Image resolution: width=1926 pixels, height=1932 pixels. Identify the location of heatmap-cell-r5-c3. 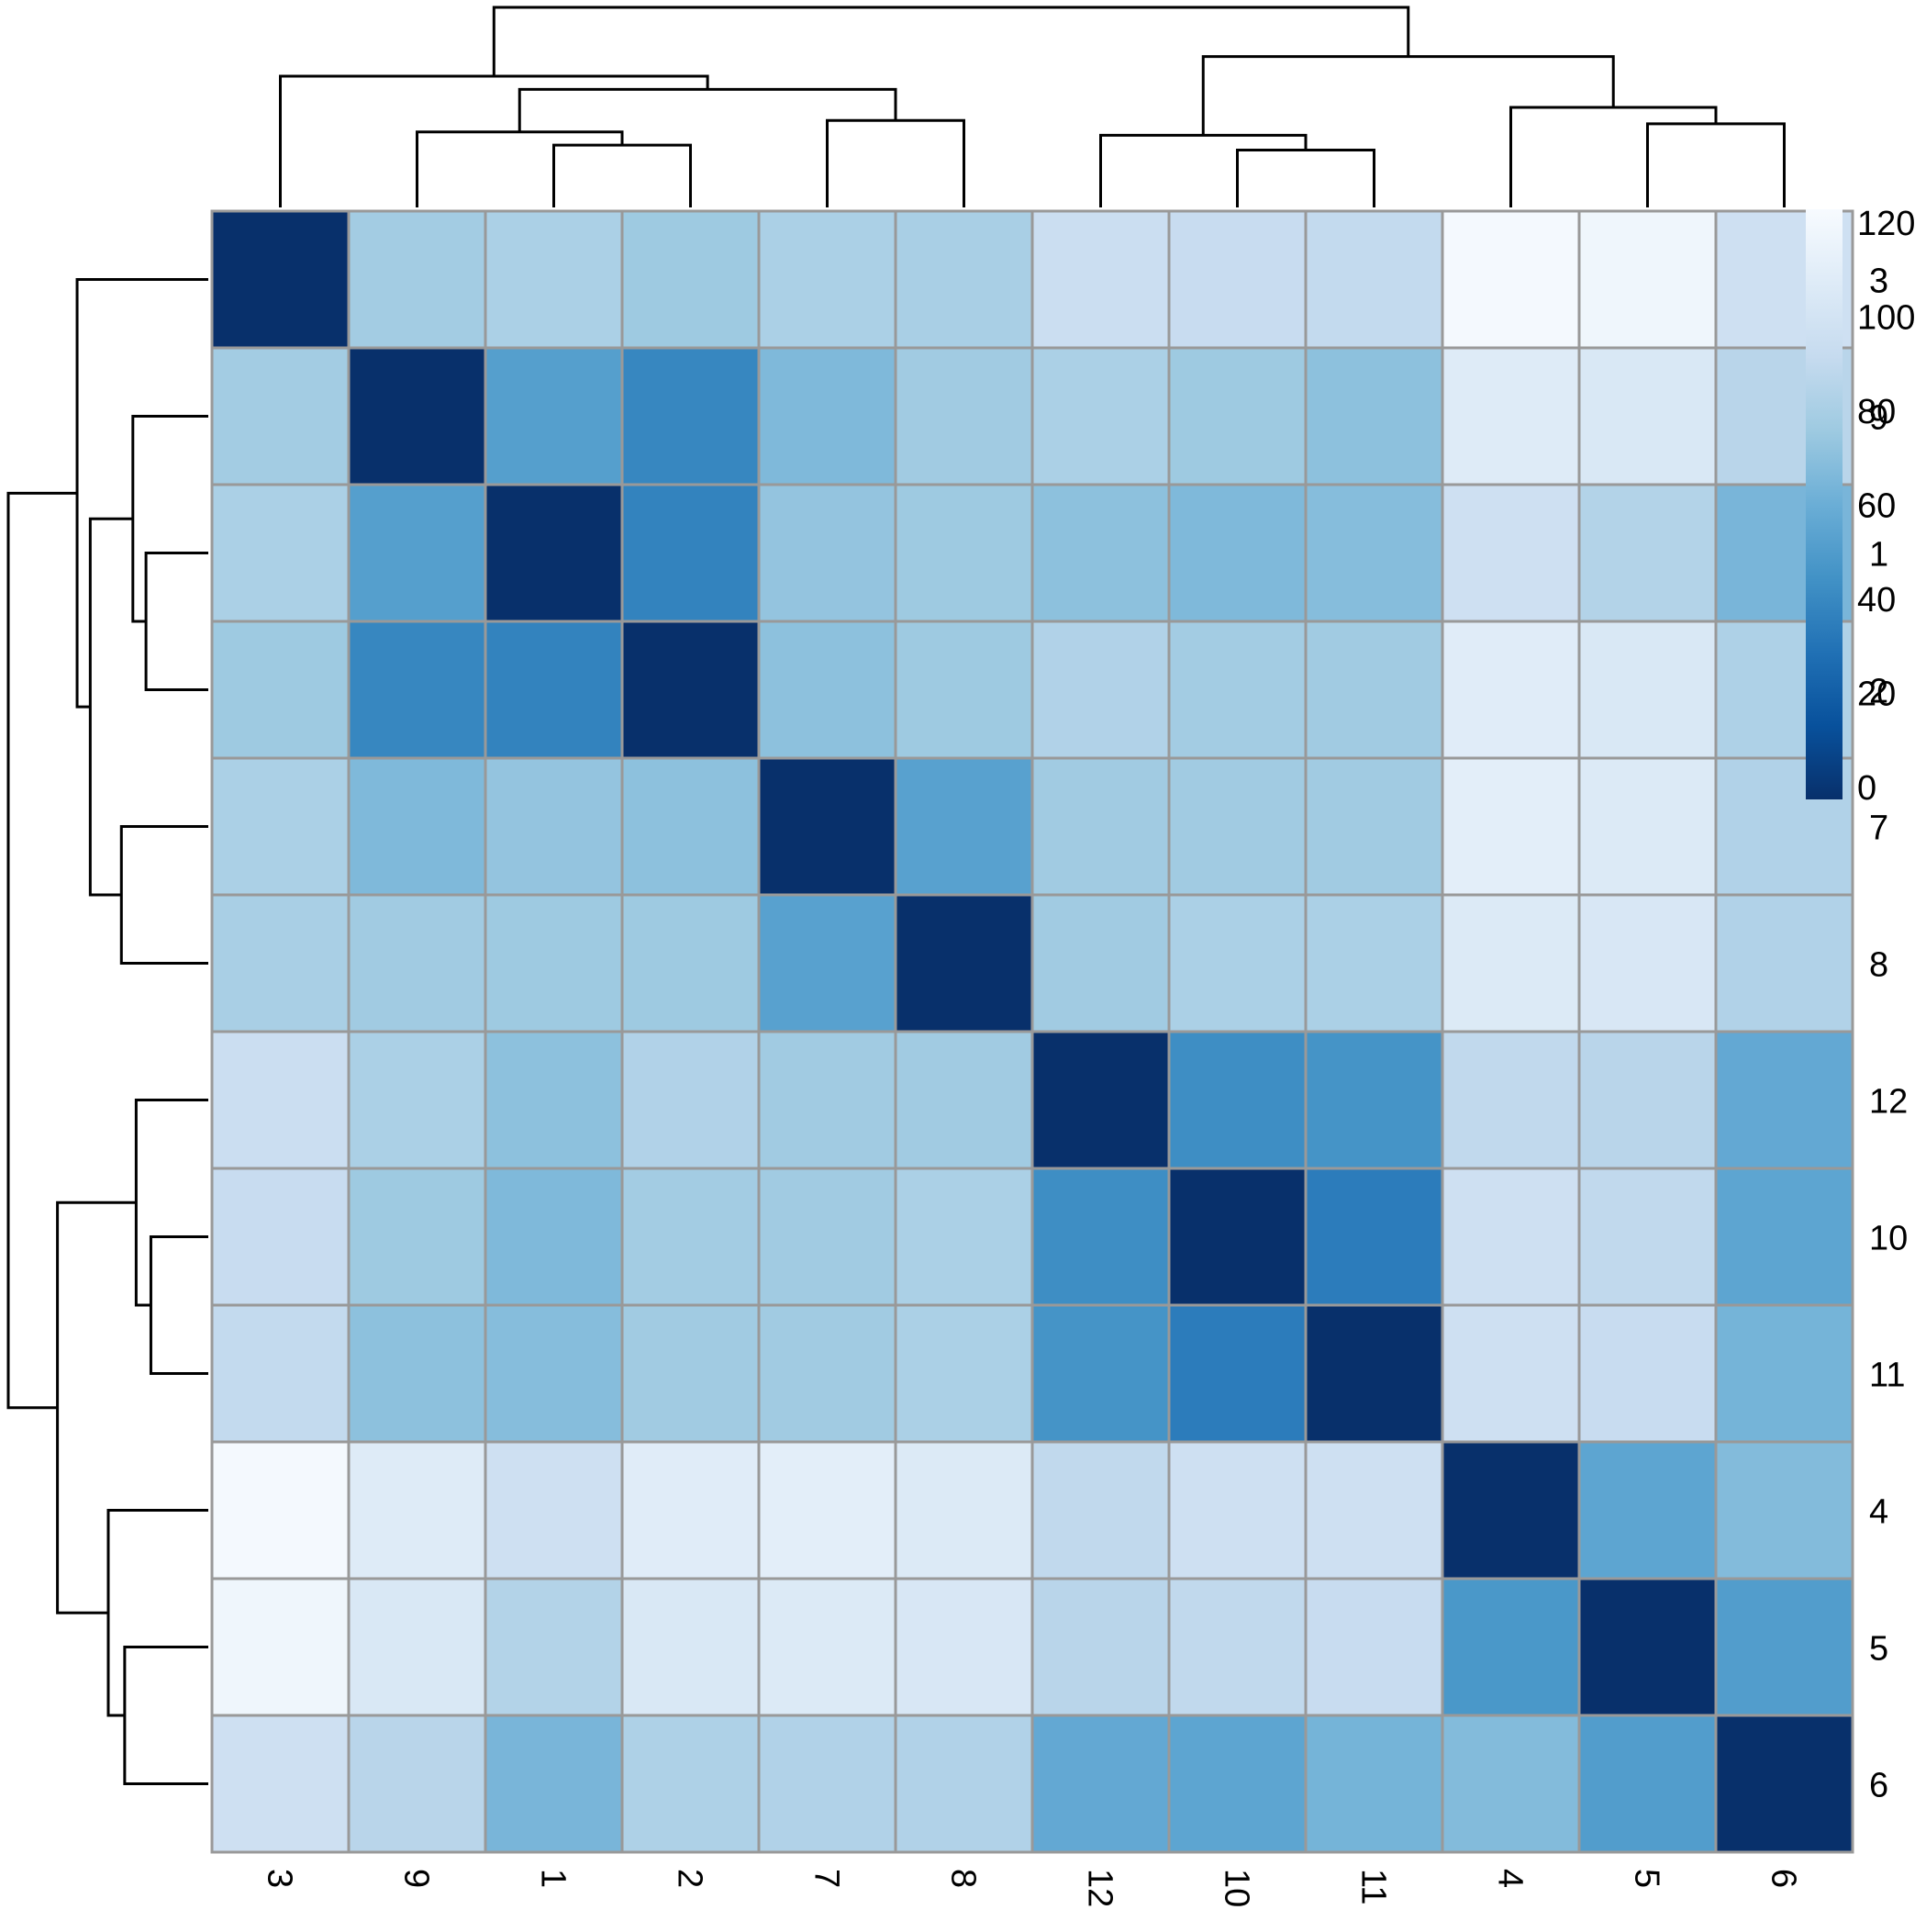
(280, 1647).